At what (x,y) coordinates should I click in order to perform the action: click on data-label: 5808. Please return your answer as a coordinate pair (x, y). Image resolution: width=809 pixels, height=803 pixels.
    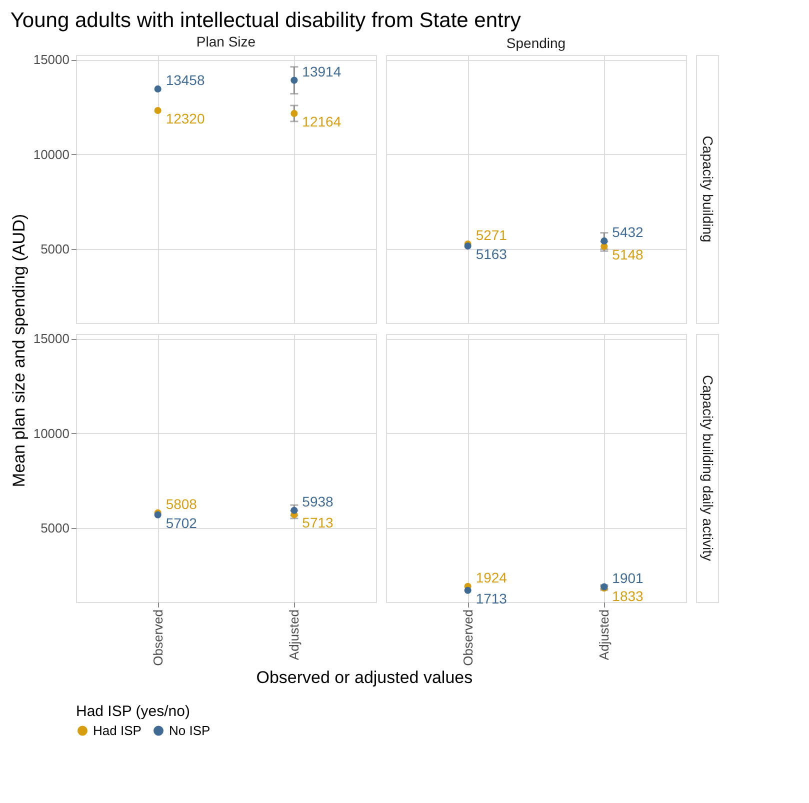
    Looking at the image, I should click on (182, 504).